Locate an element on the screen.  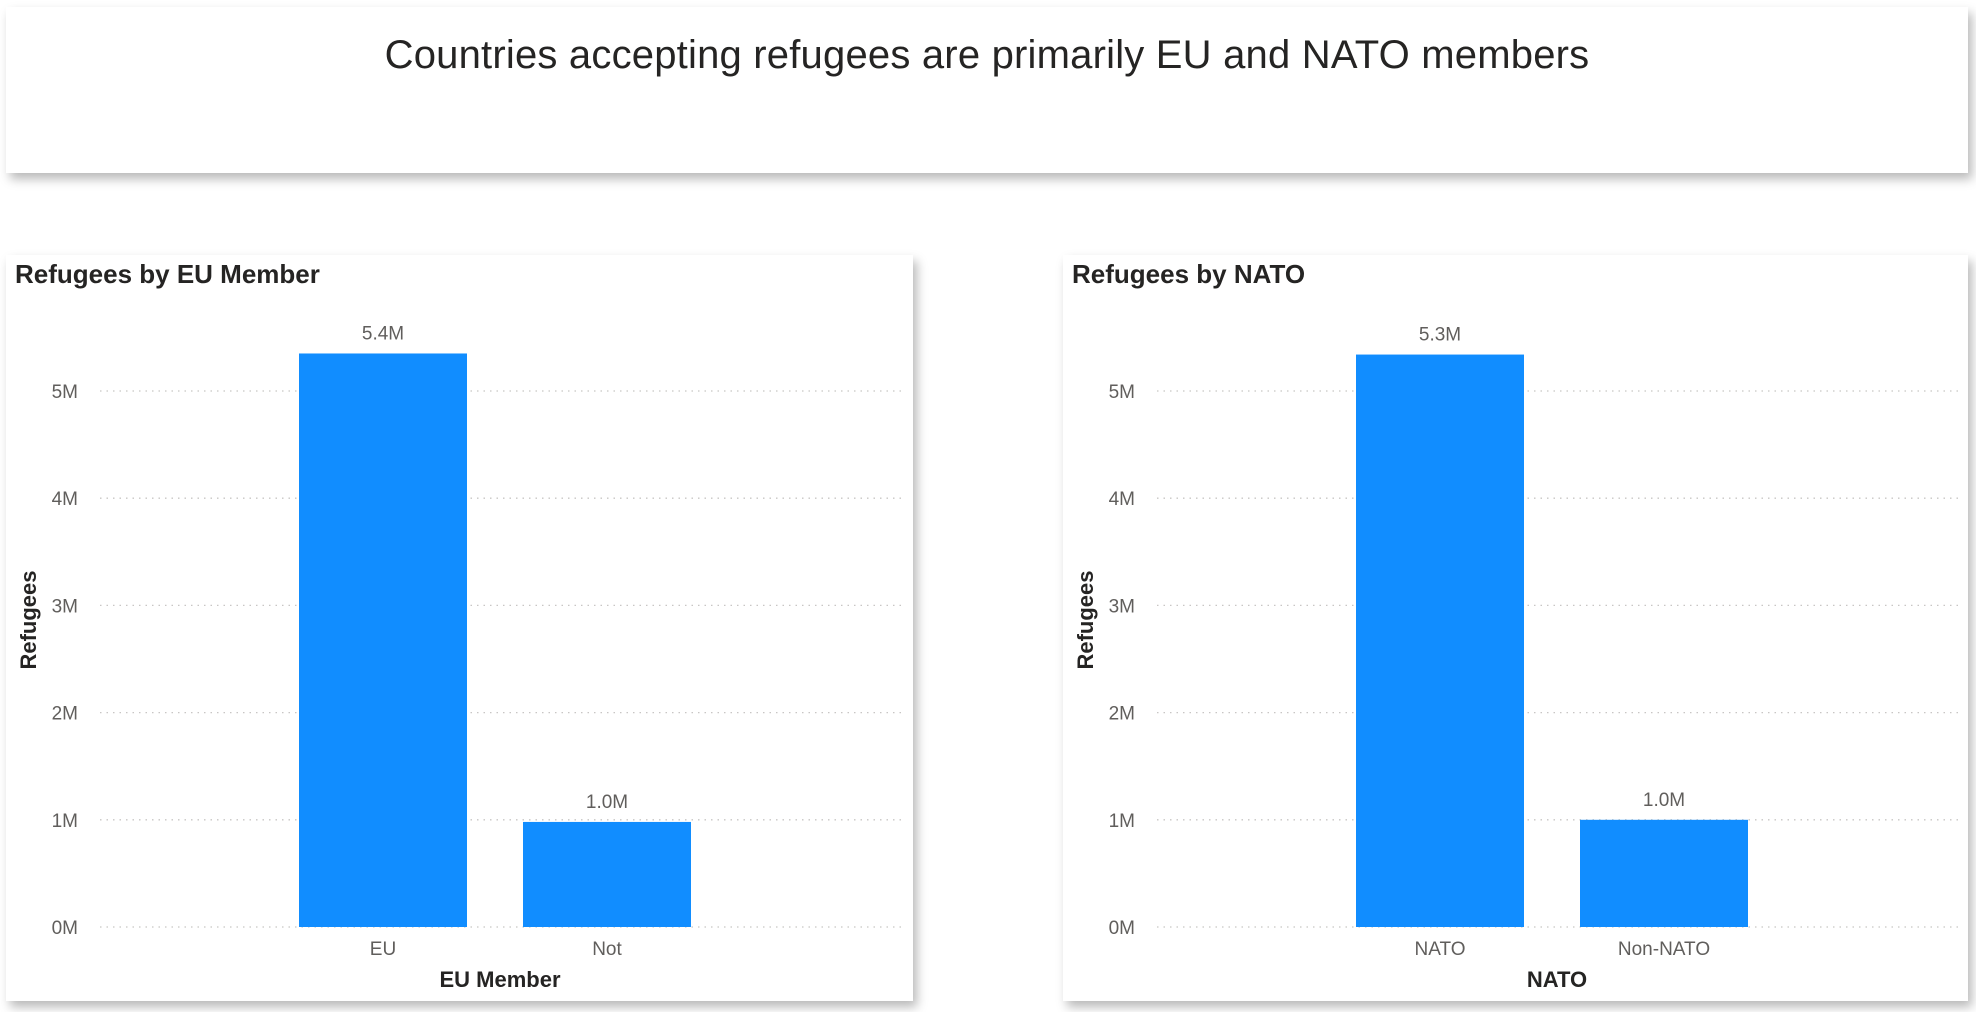
x-category-label: Not is located at coordinates (607, 949).